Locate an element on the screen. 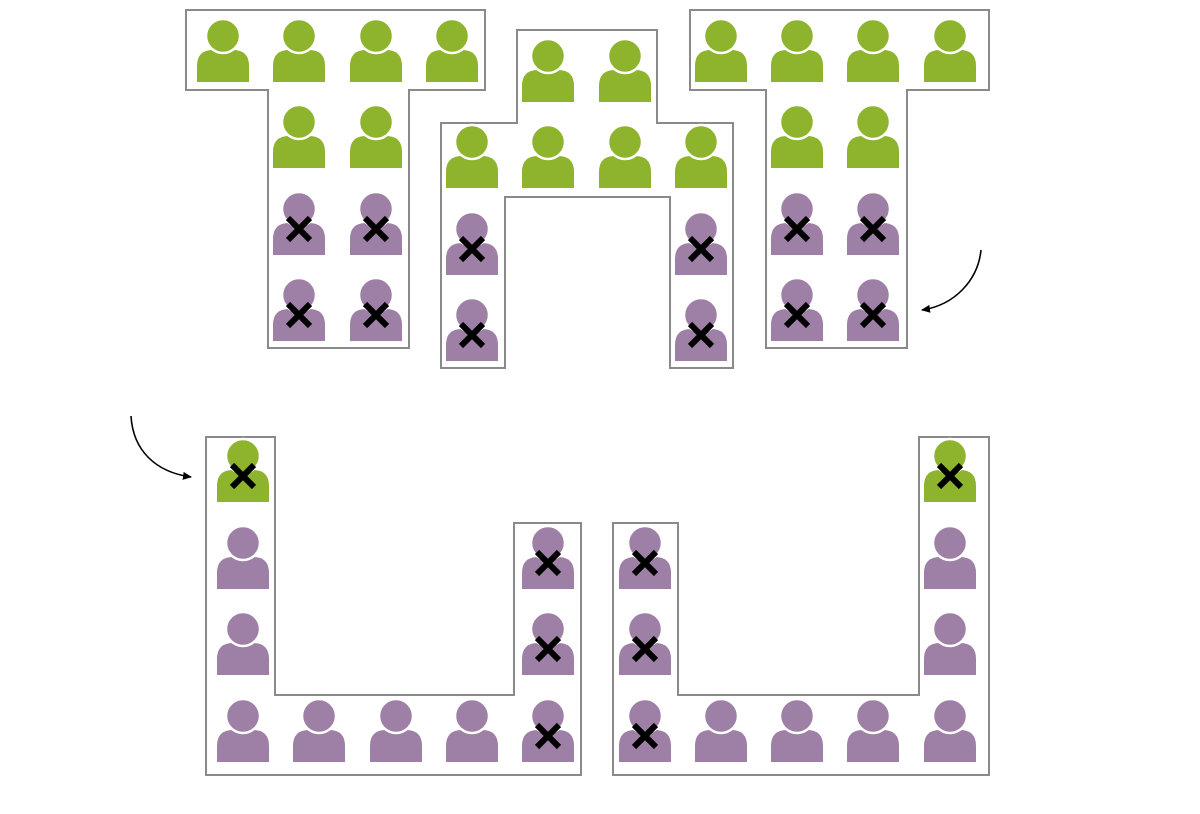 This screenshot has height=814, width=1200. group-bottom-right-u is located at coordinates (797, 599).